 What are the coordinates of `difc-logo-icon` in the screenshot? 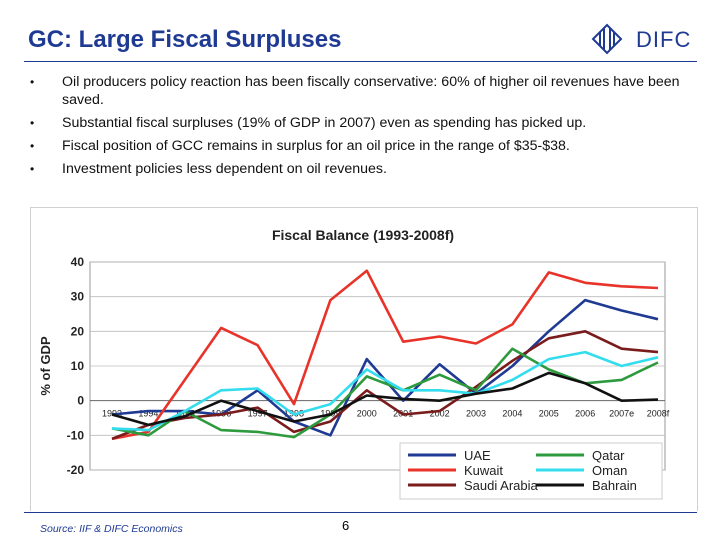 It's located at (607, 39).